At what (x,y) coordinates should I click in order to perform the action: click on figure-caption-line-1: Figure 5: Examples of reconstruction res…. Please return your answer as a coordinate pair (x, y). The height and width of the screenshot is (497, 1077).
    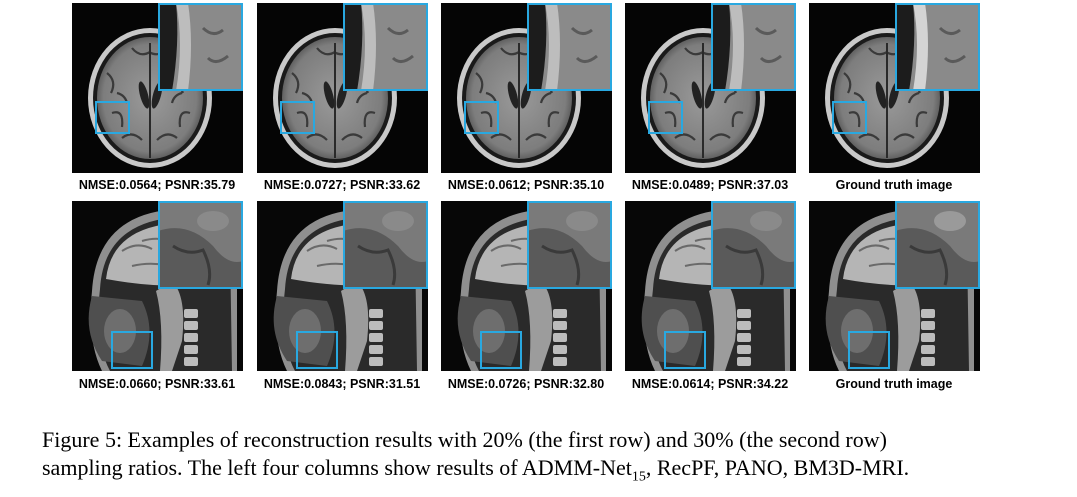
    Looking at the image, I should click on (464, 439).